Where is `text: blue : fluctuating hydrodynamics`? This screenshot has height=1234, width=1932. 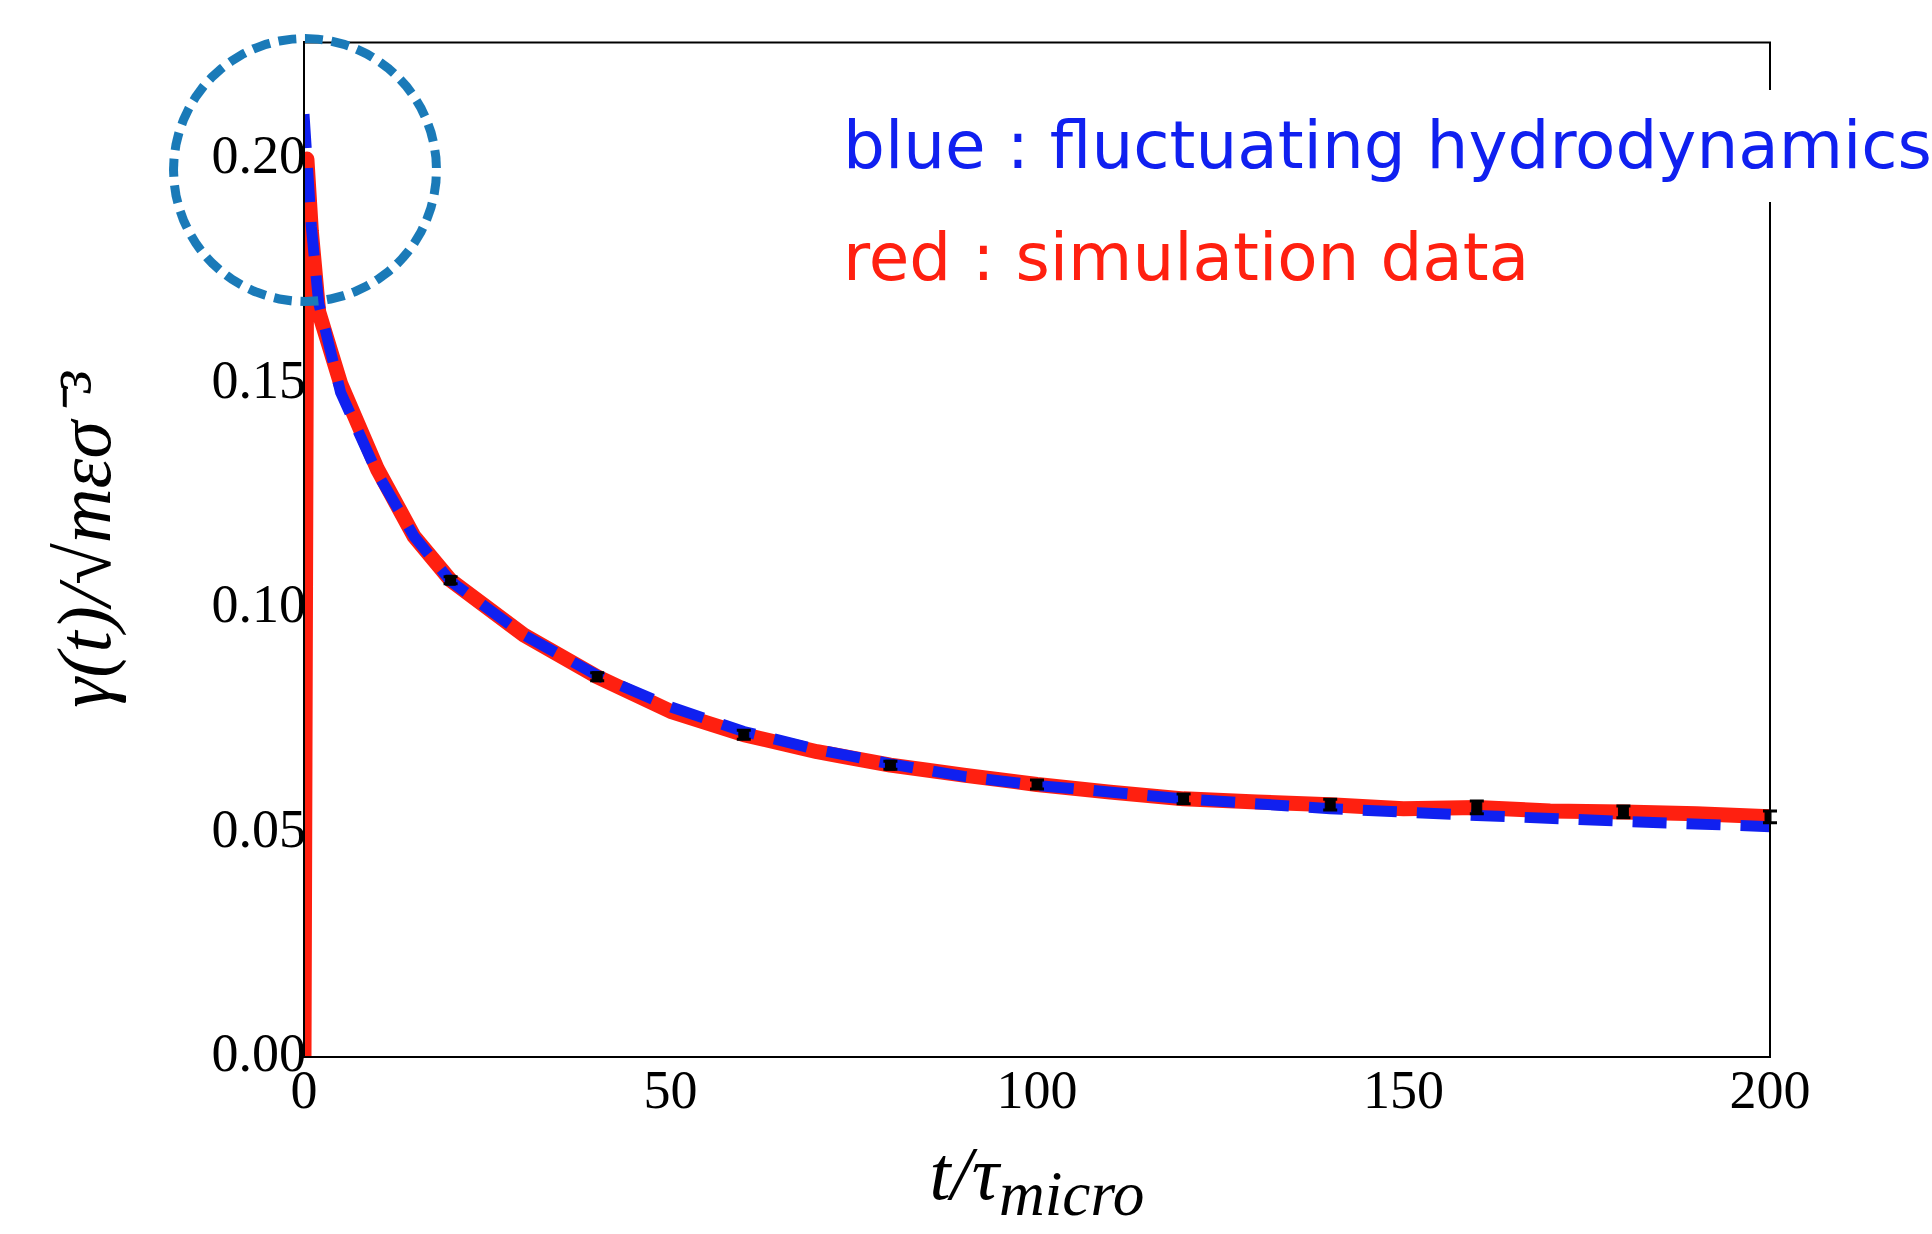 text: blue : fluctuating hydrodynamics is located at coordinates (1387, 146).